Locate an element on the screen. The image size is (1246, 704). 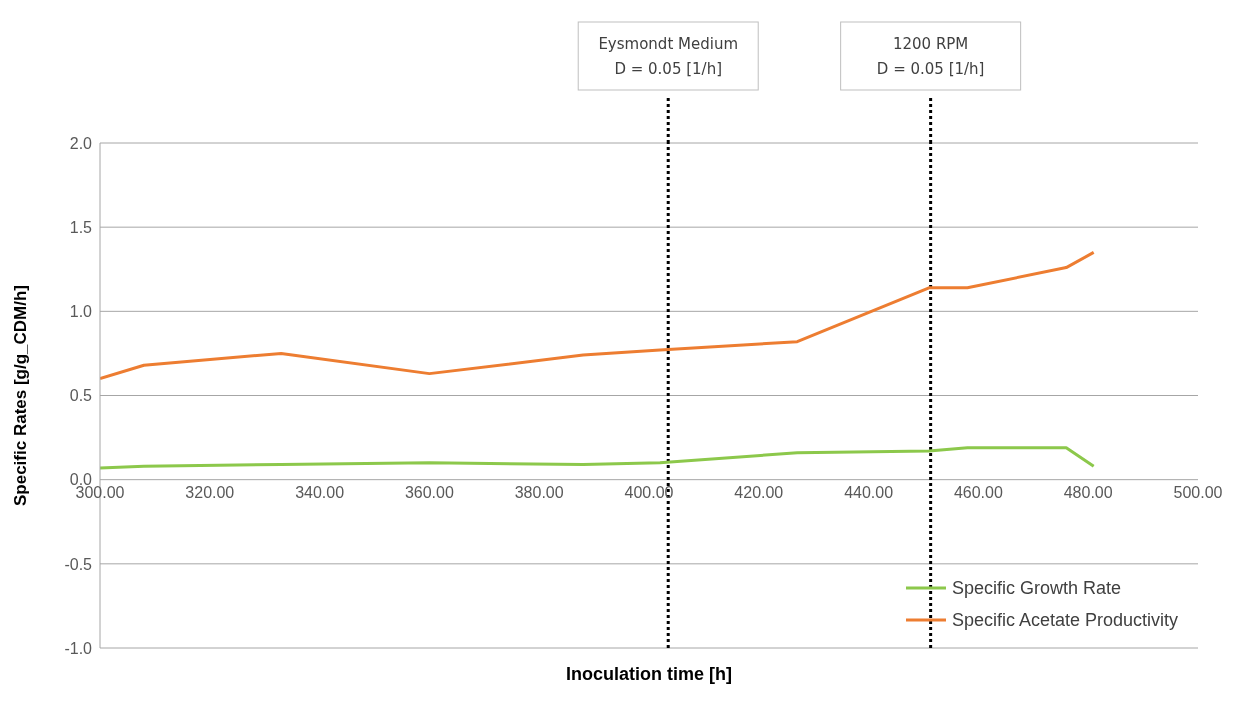
y-tick-label: 1.5 is located at coordinates (81, 227).